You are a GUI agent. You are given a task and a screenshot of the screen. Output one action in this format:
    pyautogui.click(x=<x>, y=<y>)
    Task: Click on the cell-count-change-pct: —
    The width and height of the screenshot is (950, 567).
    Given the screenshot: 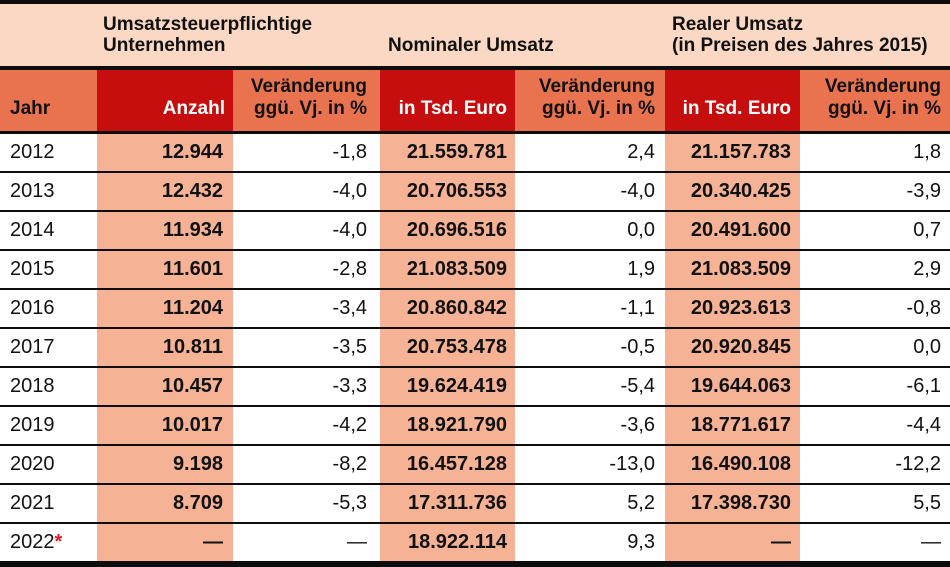 What is the action you would take?
    pyautogui.click(x=357, y=542)
    